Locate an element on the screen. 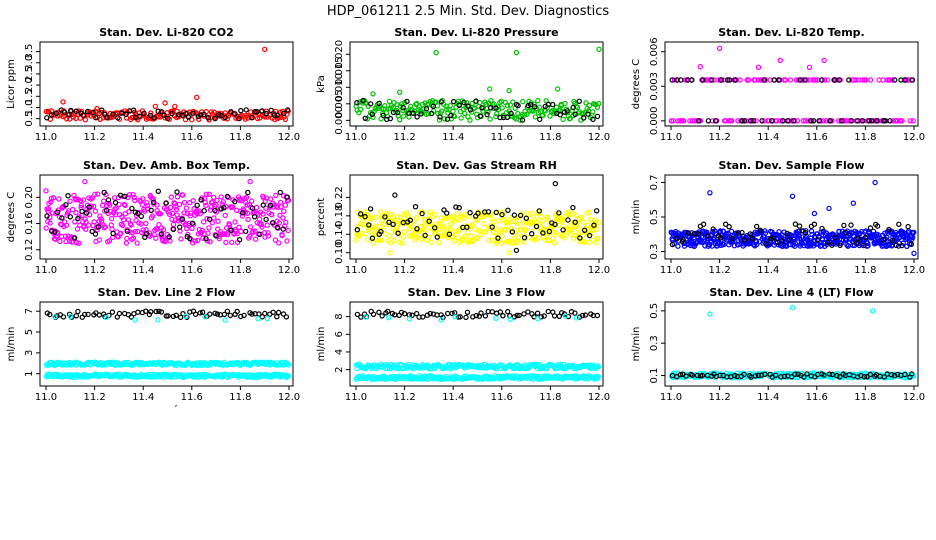  x-tick-label: 11.4 is located at coordinates (143, 397).